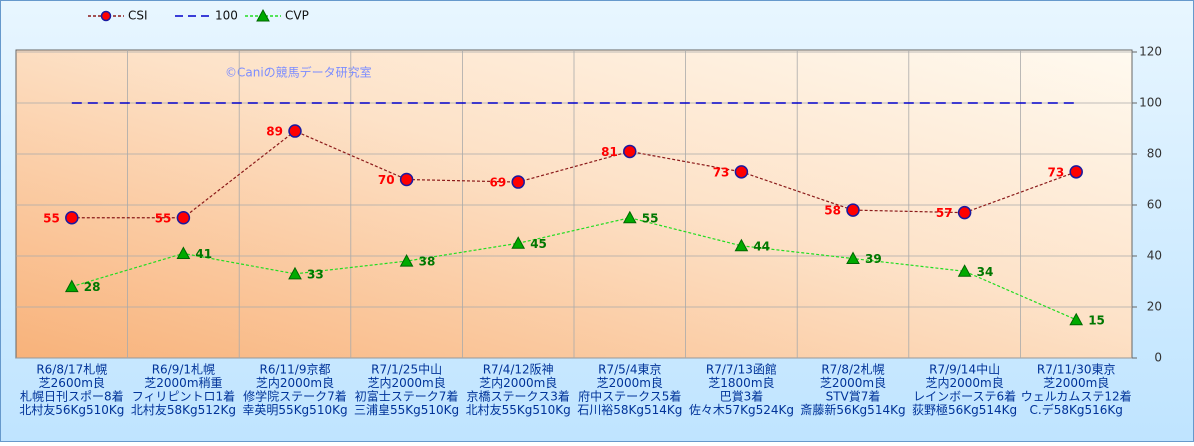  What do you see at coordinates (294, 410) in the screenshot?
I see `x-tick-label: 幸英明55Kg510Kg` at bounding box center [294, 410].